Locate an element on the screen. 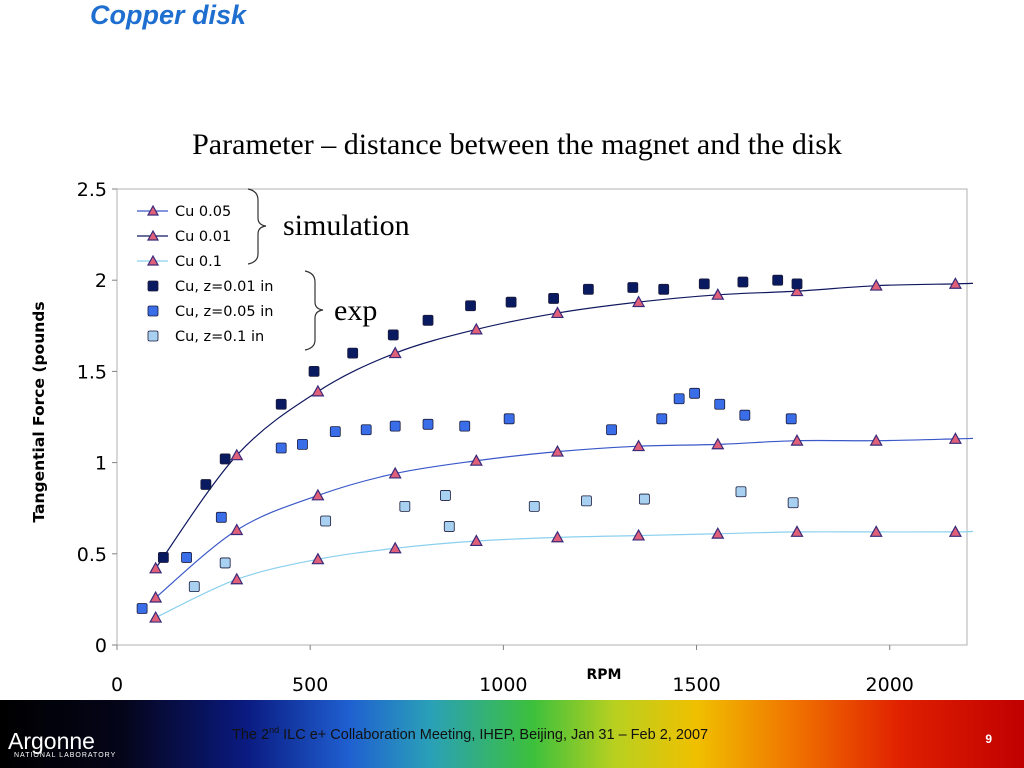 This screenshot has height=768, width=1024. x-tick-label: 500 is located at coordinates (310, 685).